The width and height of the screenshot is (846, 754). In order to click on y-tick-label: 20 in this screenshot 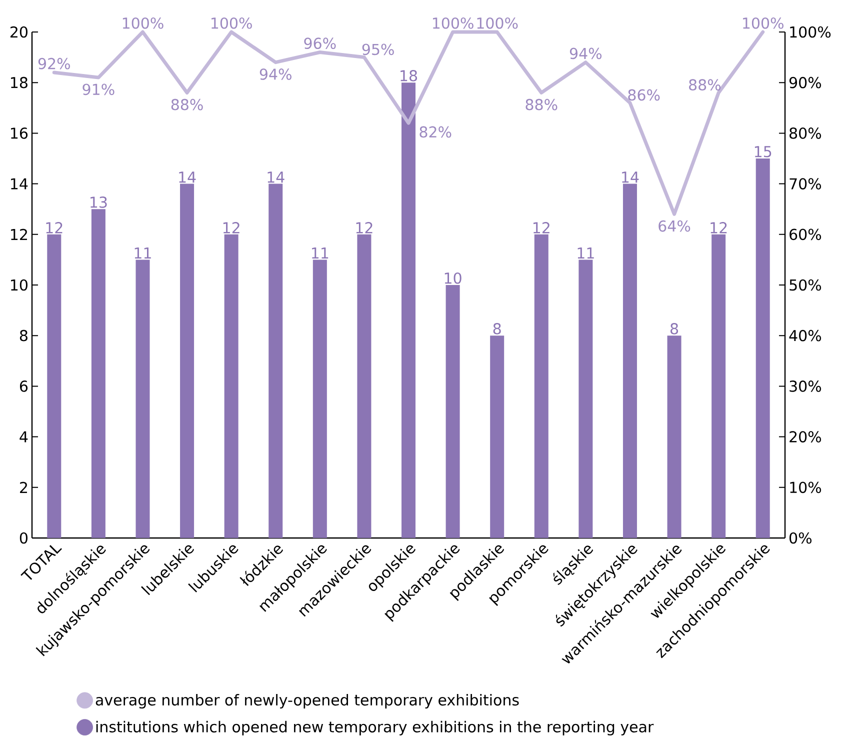, I will do `click(19, 32)`.